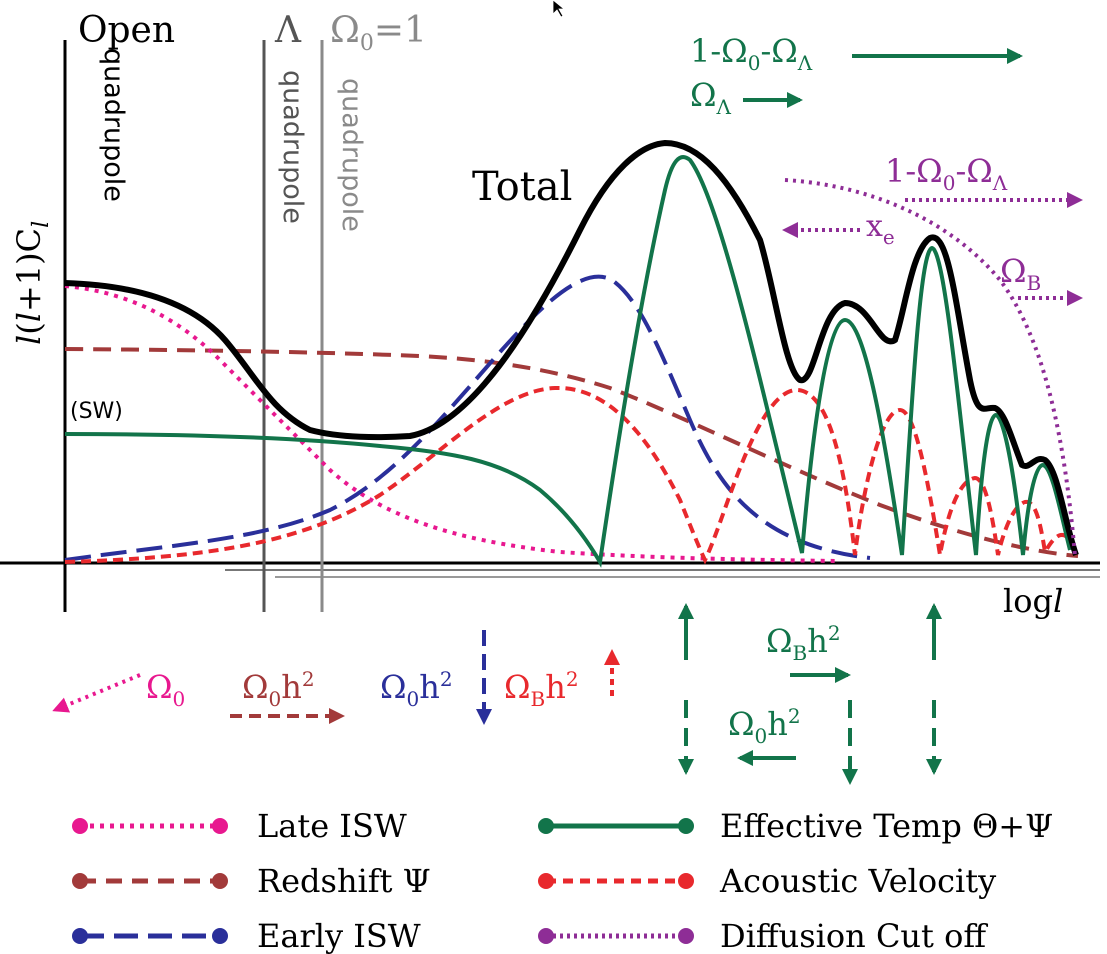 Image resolution: width=1107 pixels, height=954 pixels. What do you see at coordinates (246, 935) in the screenshot?
I see `legend-item-early-isw: Early ISW` at bounding box center [246, 935].